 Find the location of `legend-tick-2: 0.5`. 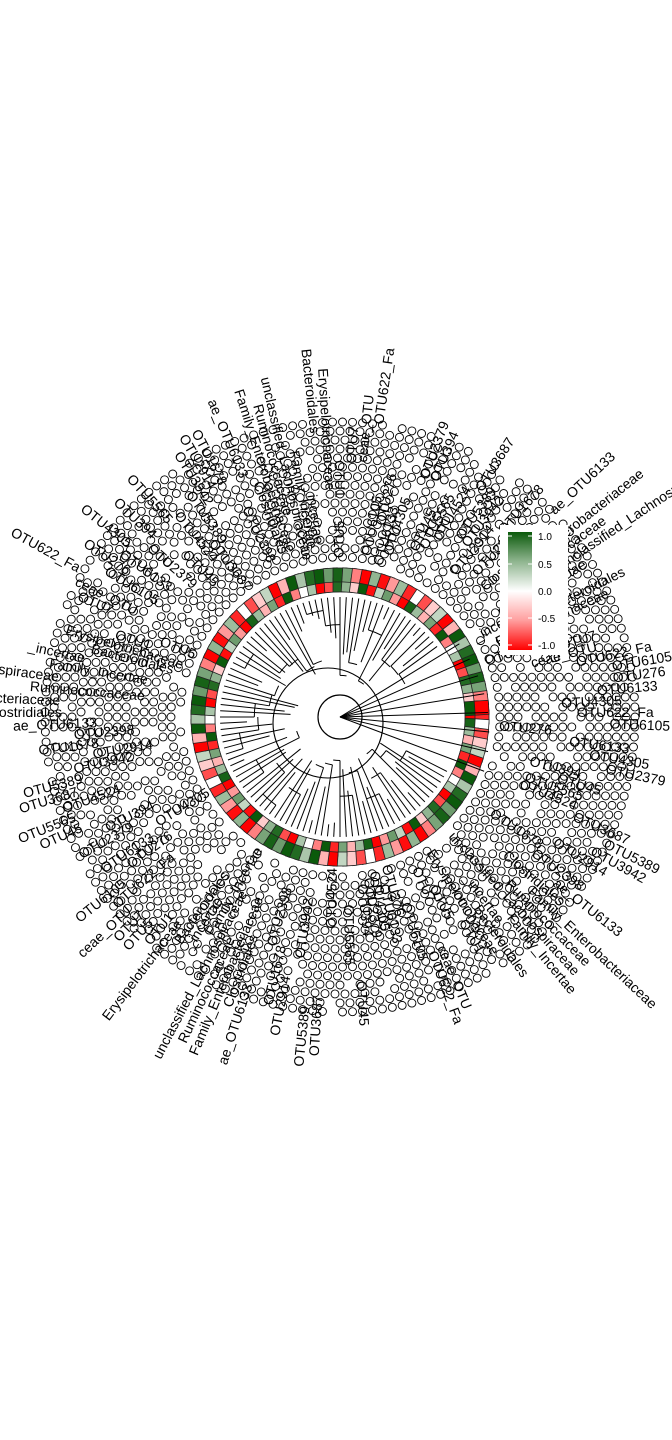

legend-tick-2: 0.5 is located at coordinates (545, 565).